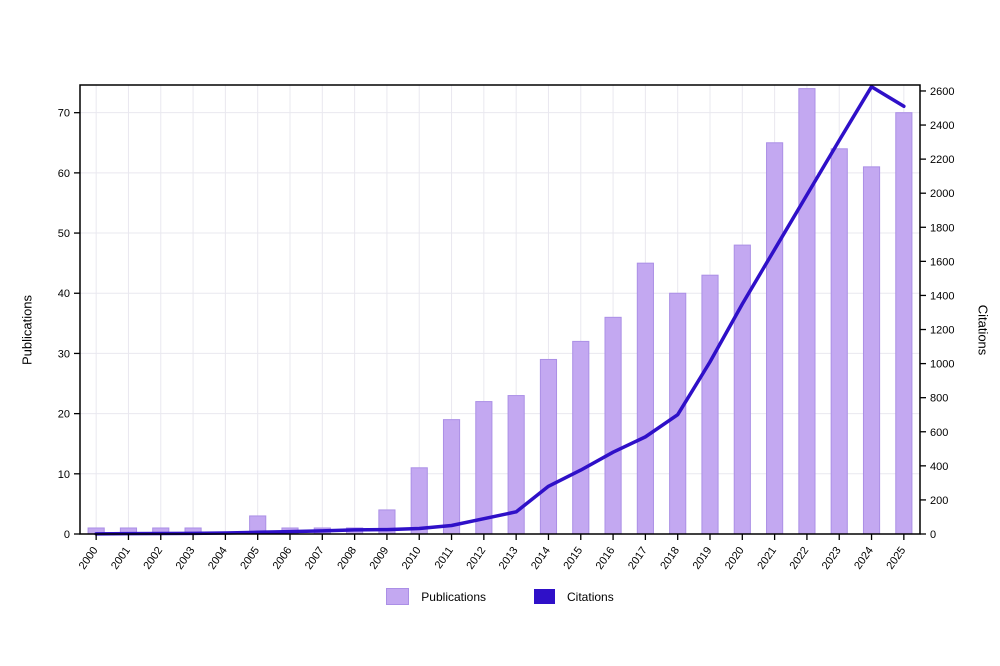  What do you see at coordinates (412, 558) in the screenshot?
I see `x-tick-label-2010: 2010` at bounding box center [412, 558].